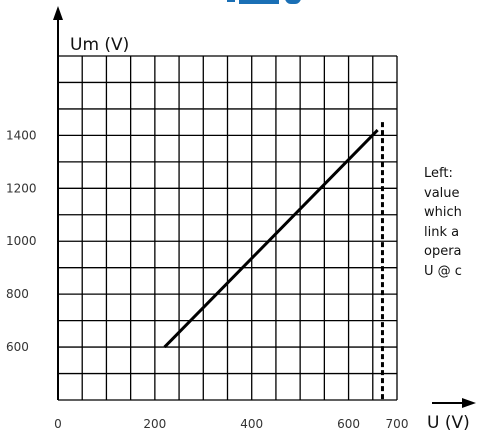 The height and width of the screenshot is (434, 477). What do you see at coordinates (448, 423) in the screenshot?
I see `x-axis-label: U (V)` at bounding box center [448, 423].